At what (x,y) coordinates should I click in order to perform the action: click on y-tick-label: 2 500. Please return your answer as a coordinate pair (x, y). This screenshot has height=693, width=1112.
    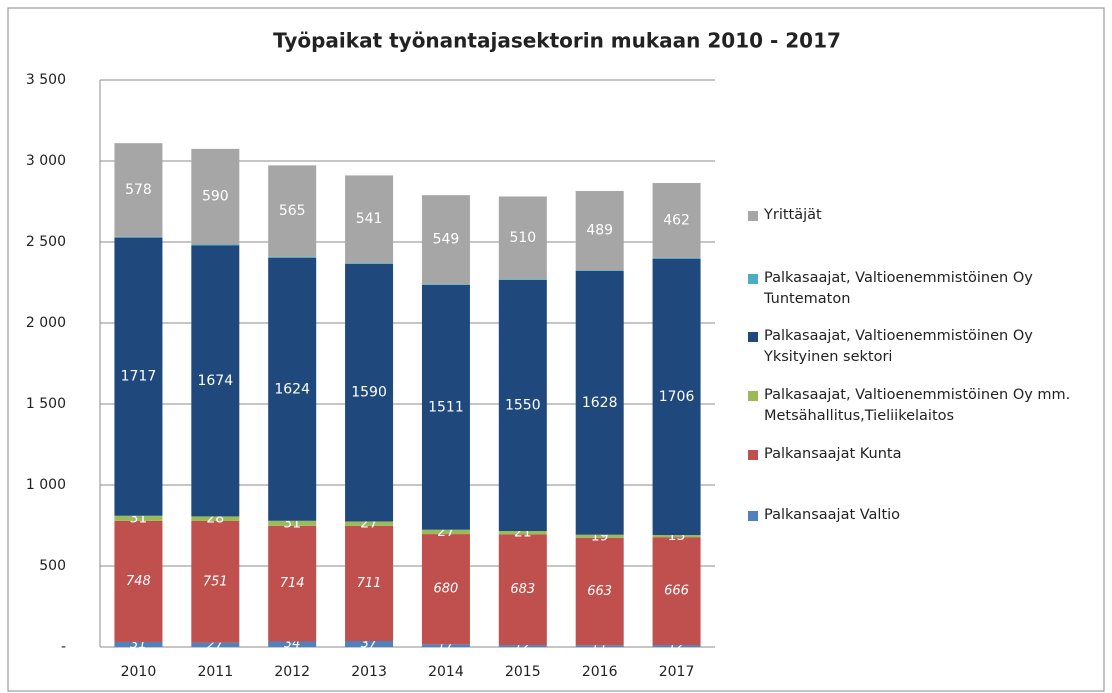
    Looking at the image, I should click on (46, 242).